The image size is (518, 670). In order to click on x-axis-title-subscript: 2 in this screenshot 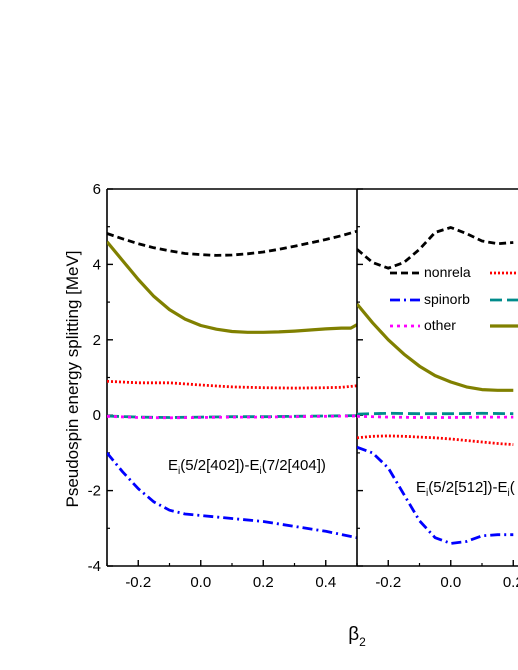, I will do `click(362, 642)`.